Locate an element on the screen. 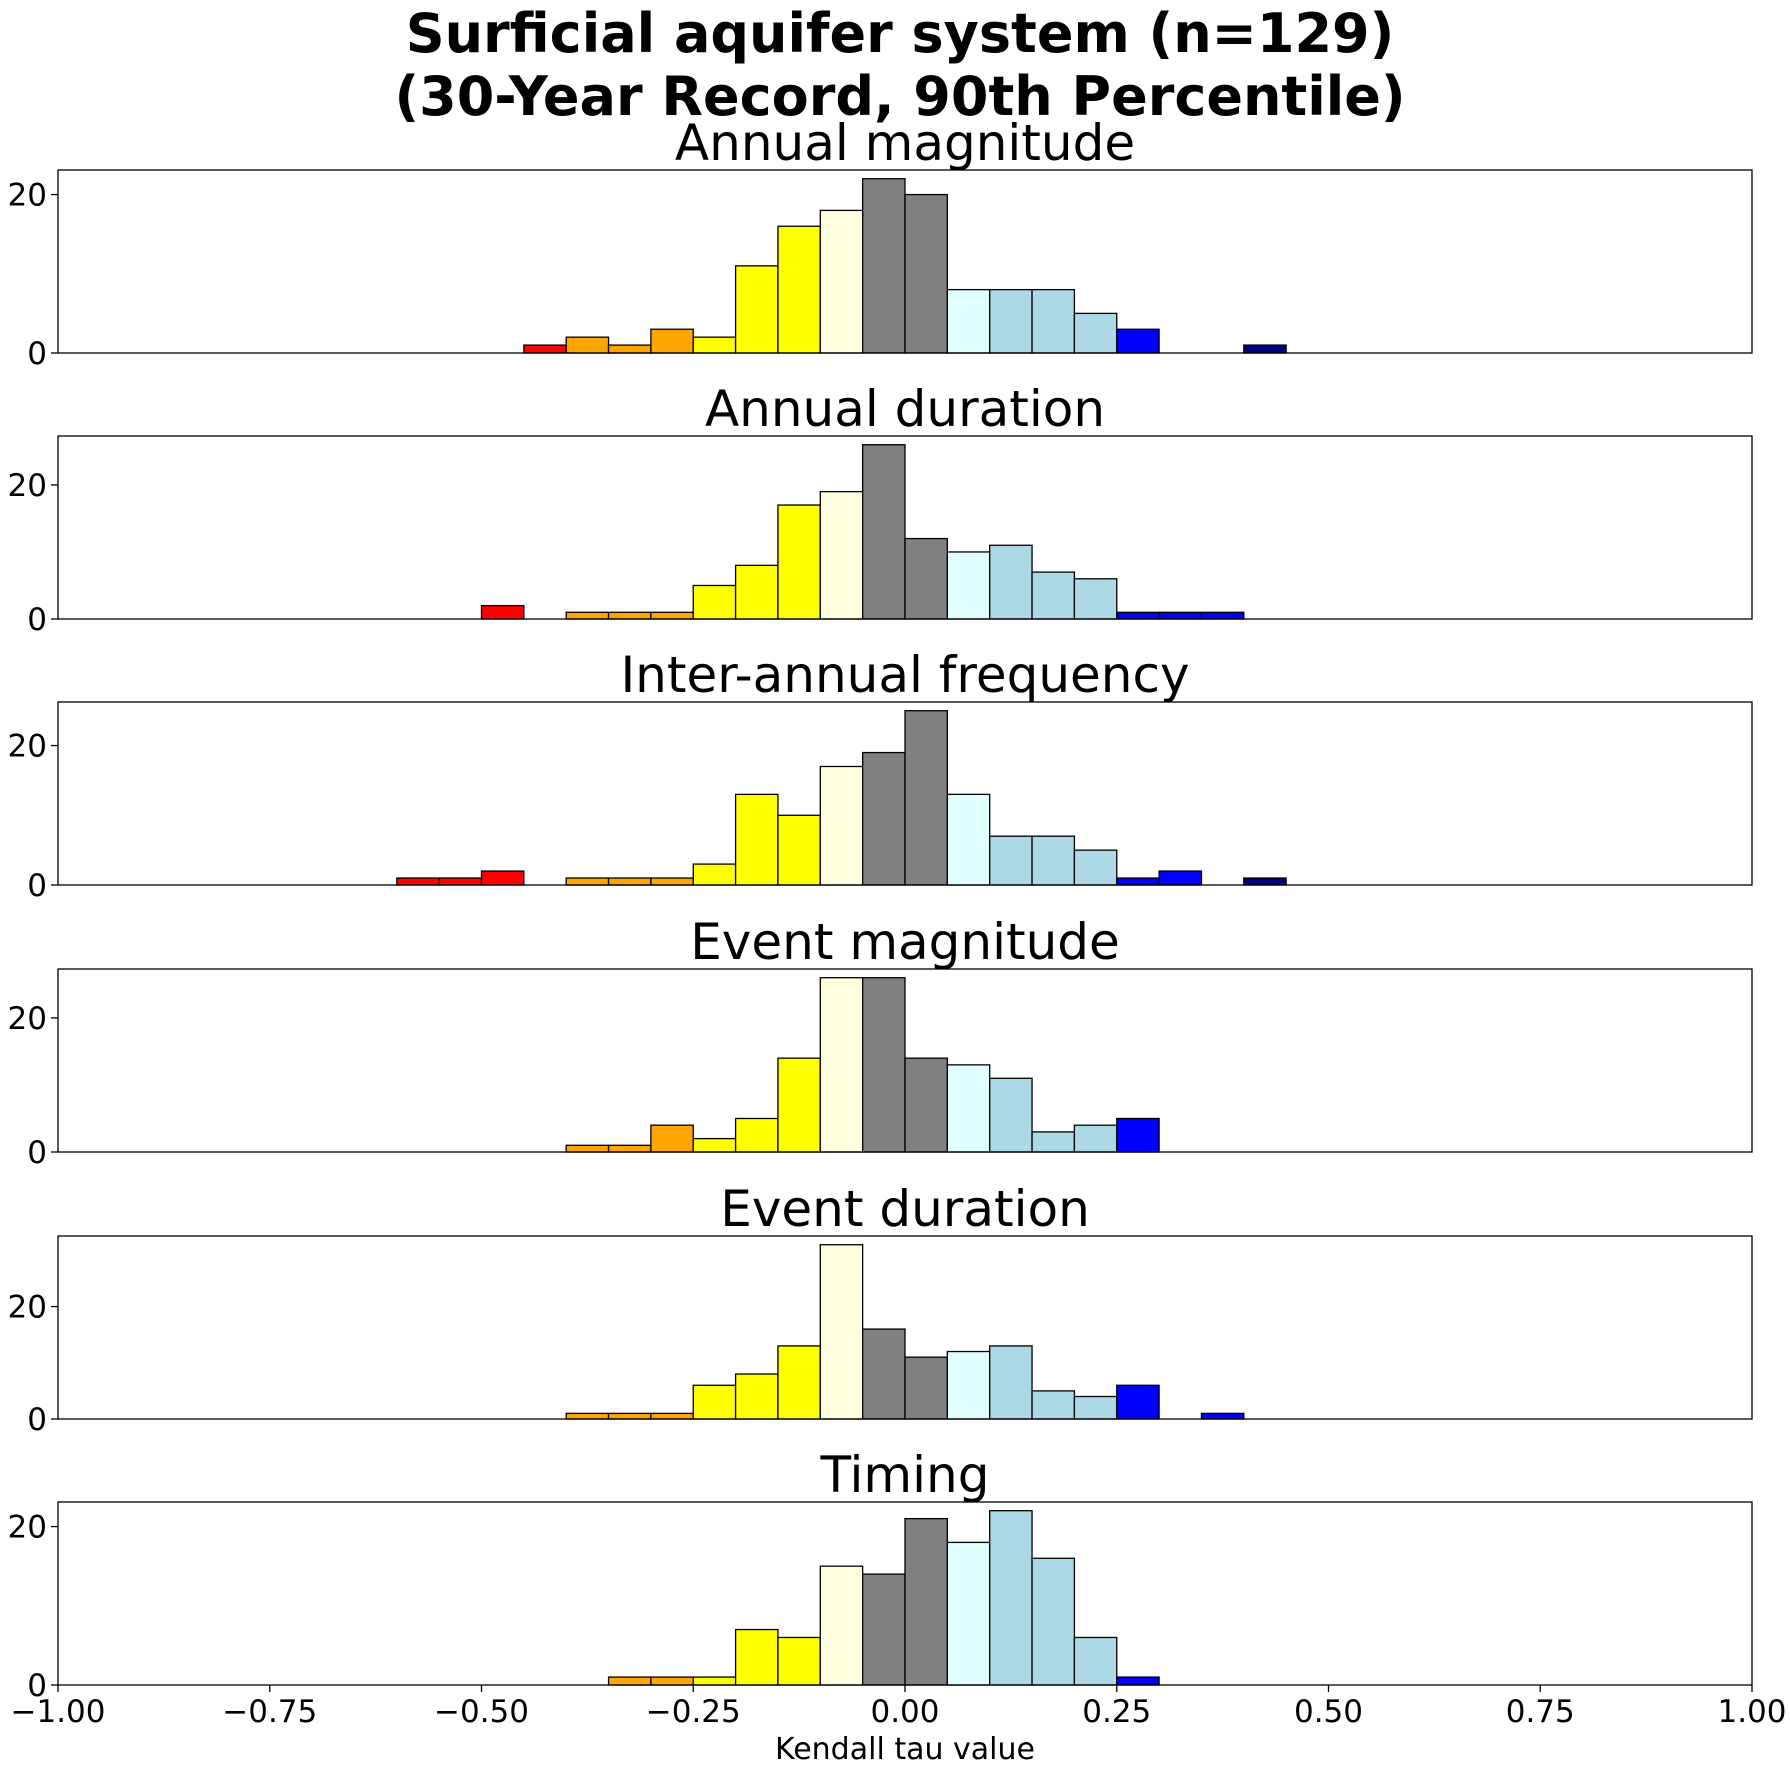  panel-1: Annual duration 0 20 is located at coordinates (880, 509).